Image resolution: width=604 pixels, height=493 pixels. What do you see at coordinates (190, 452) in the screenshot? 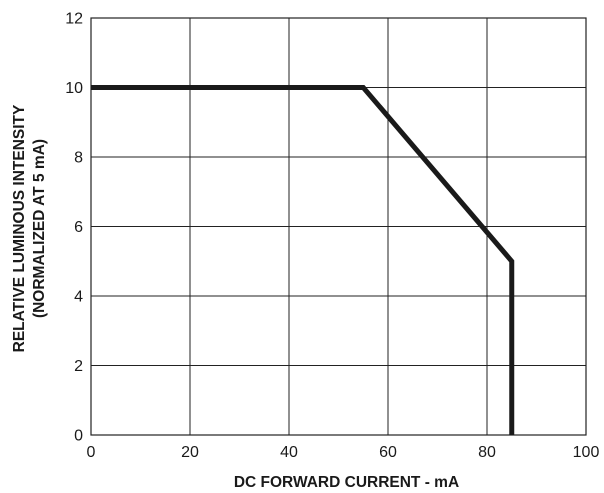
I see `x-tick-label-20: 20` at bounding box center [190, 452].